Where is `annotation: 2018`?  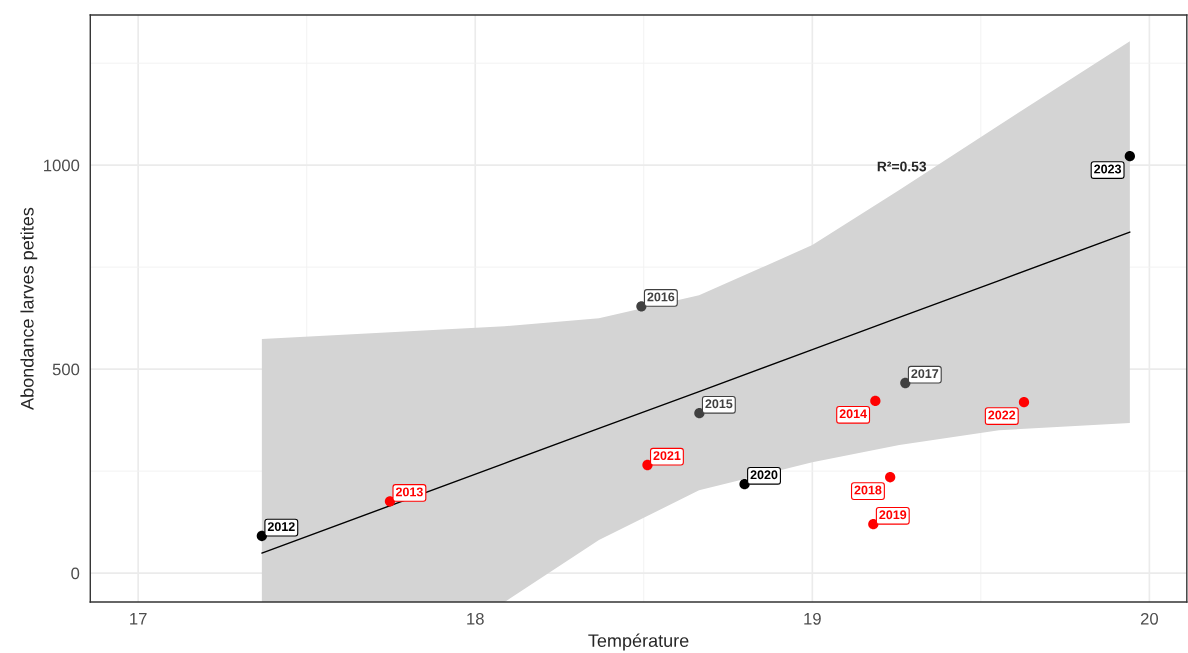
annotation: 2018 is located at coordinates (868, 490).